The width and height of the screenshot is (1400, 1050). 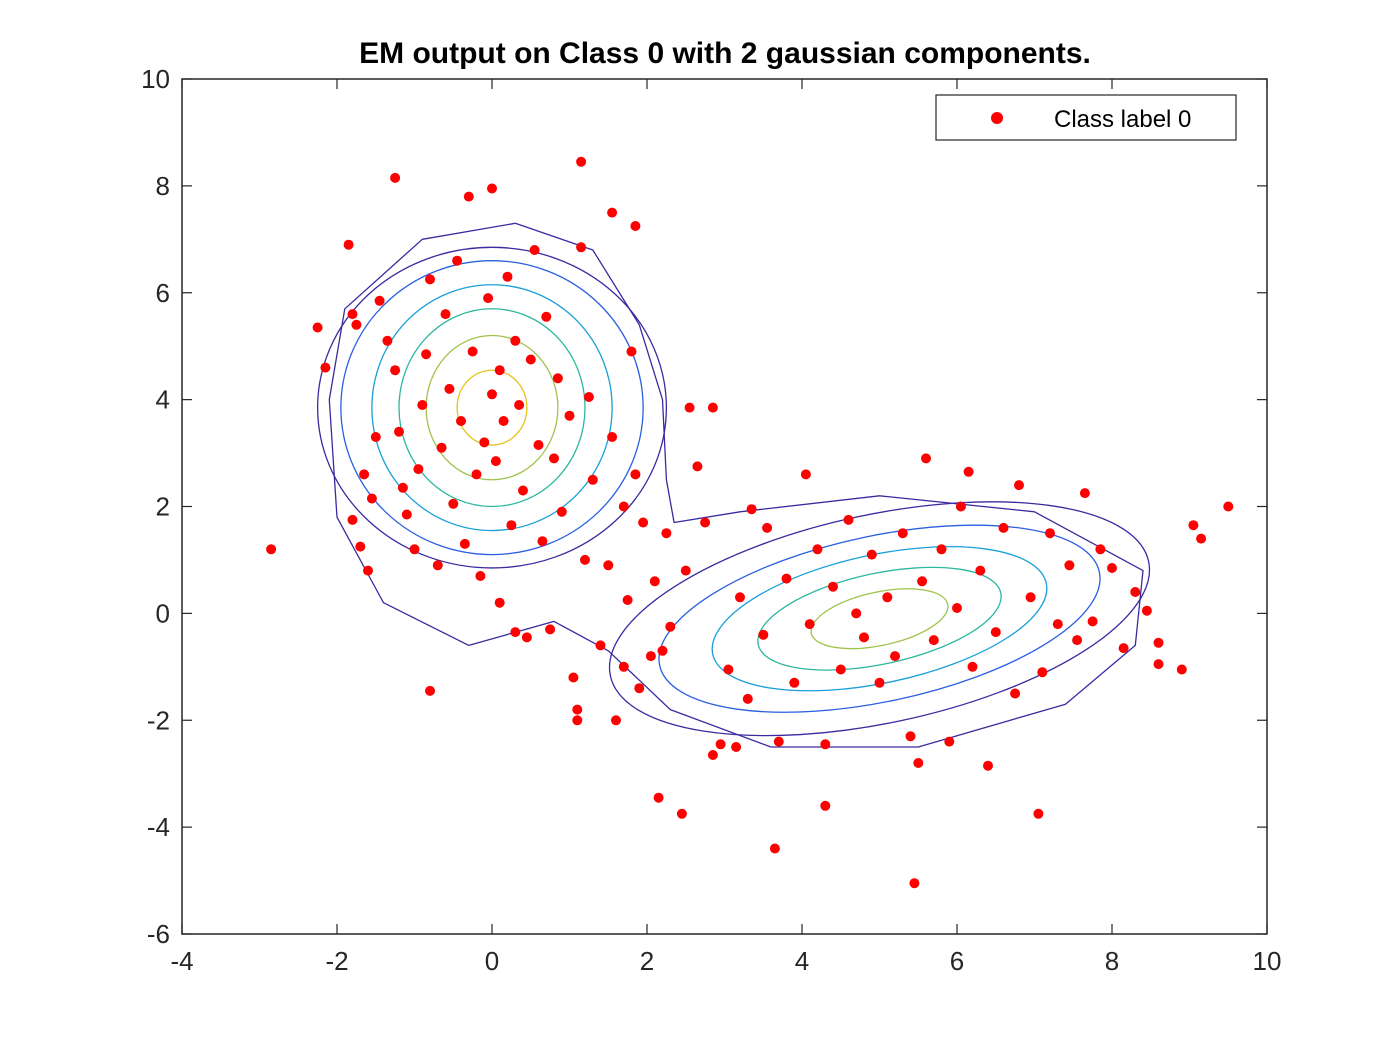 What do you see at coordinates (163, 293) in the screenshot?
I see `y-tick-label: 6` at bounding box center [163, 293].